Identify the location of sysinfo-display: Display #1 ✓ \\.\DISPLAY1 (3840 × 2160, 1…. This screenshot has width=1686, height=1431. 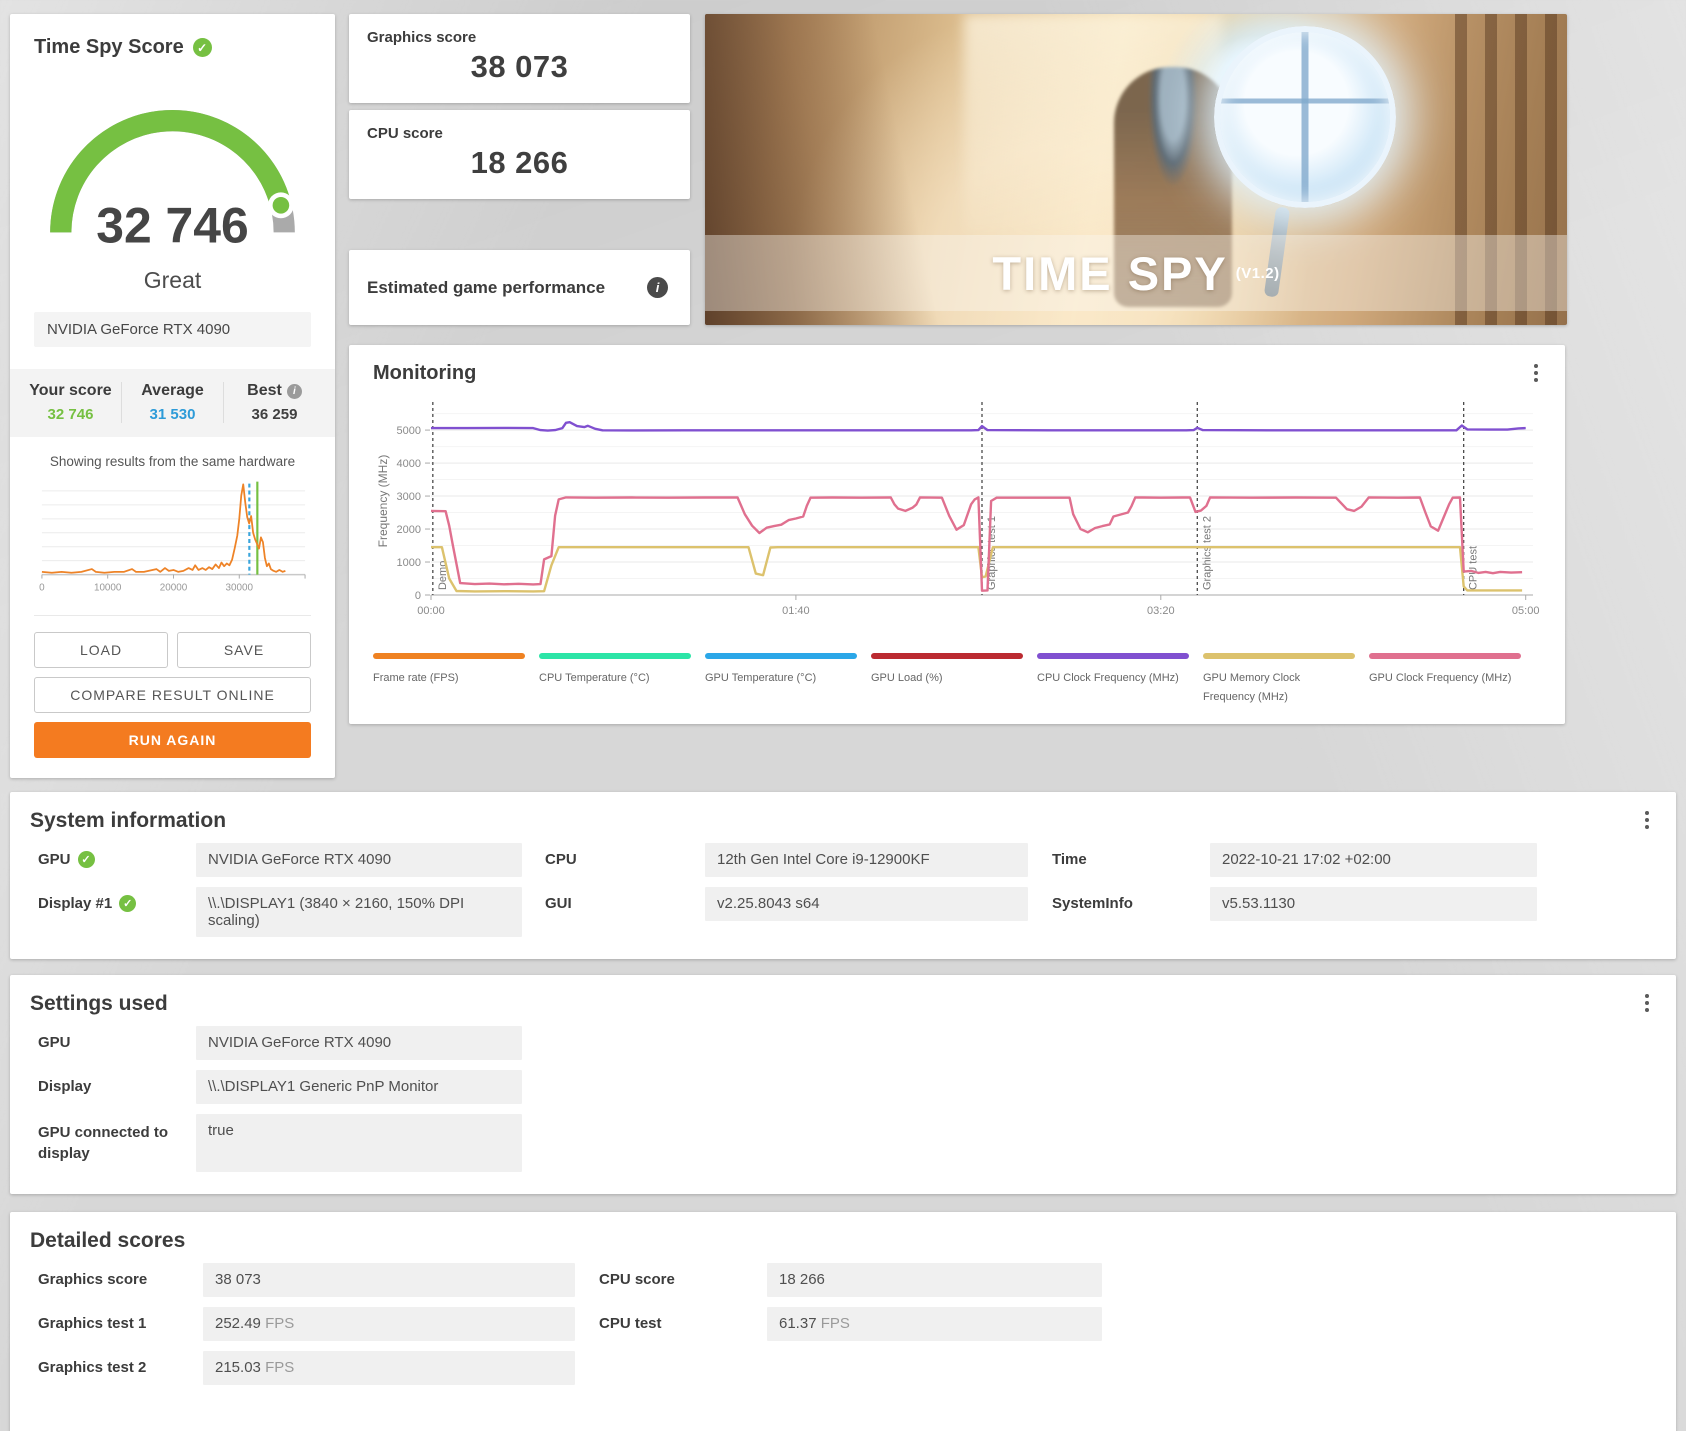
(280, 912).